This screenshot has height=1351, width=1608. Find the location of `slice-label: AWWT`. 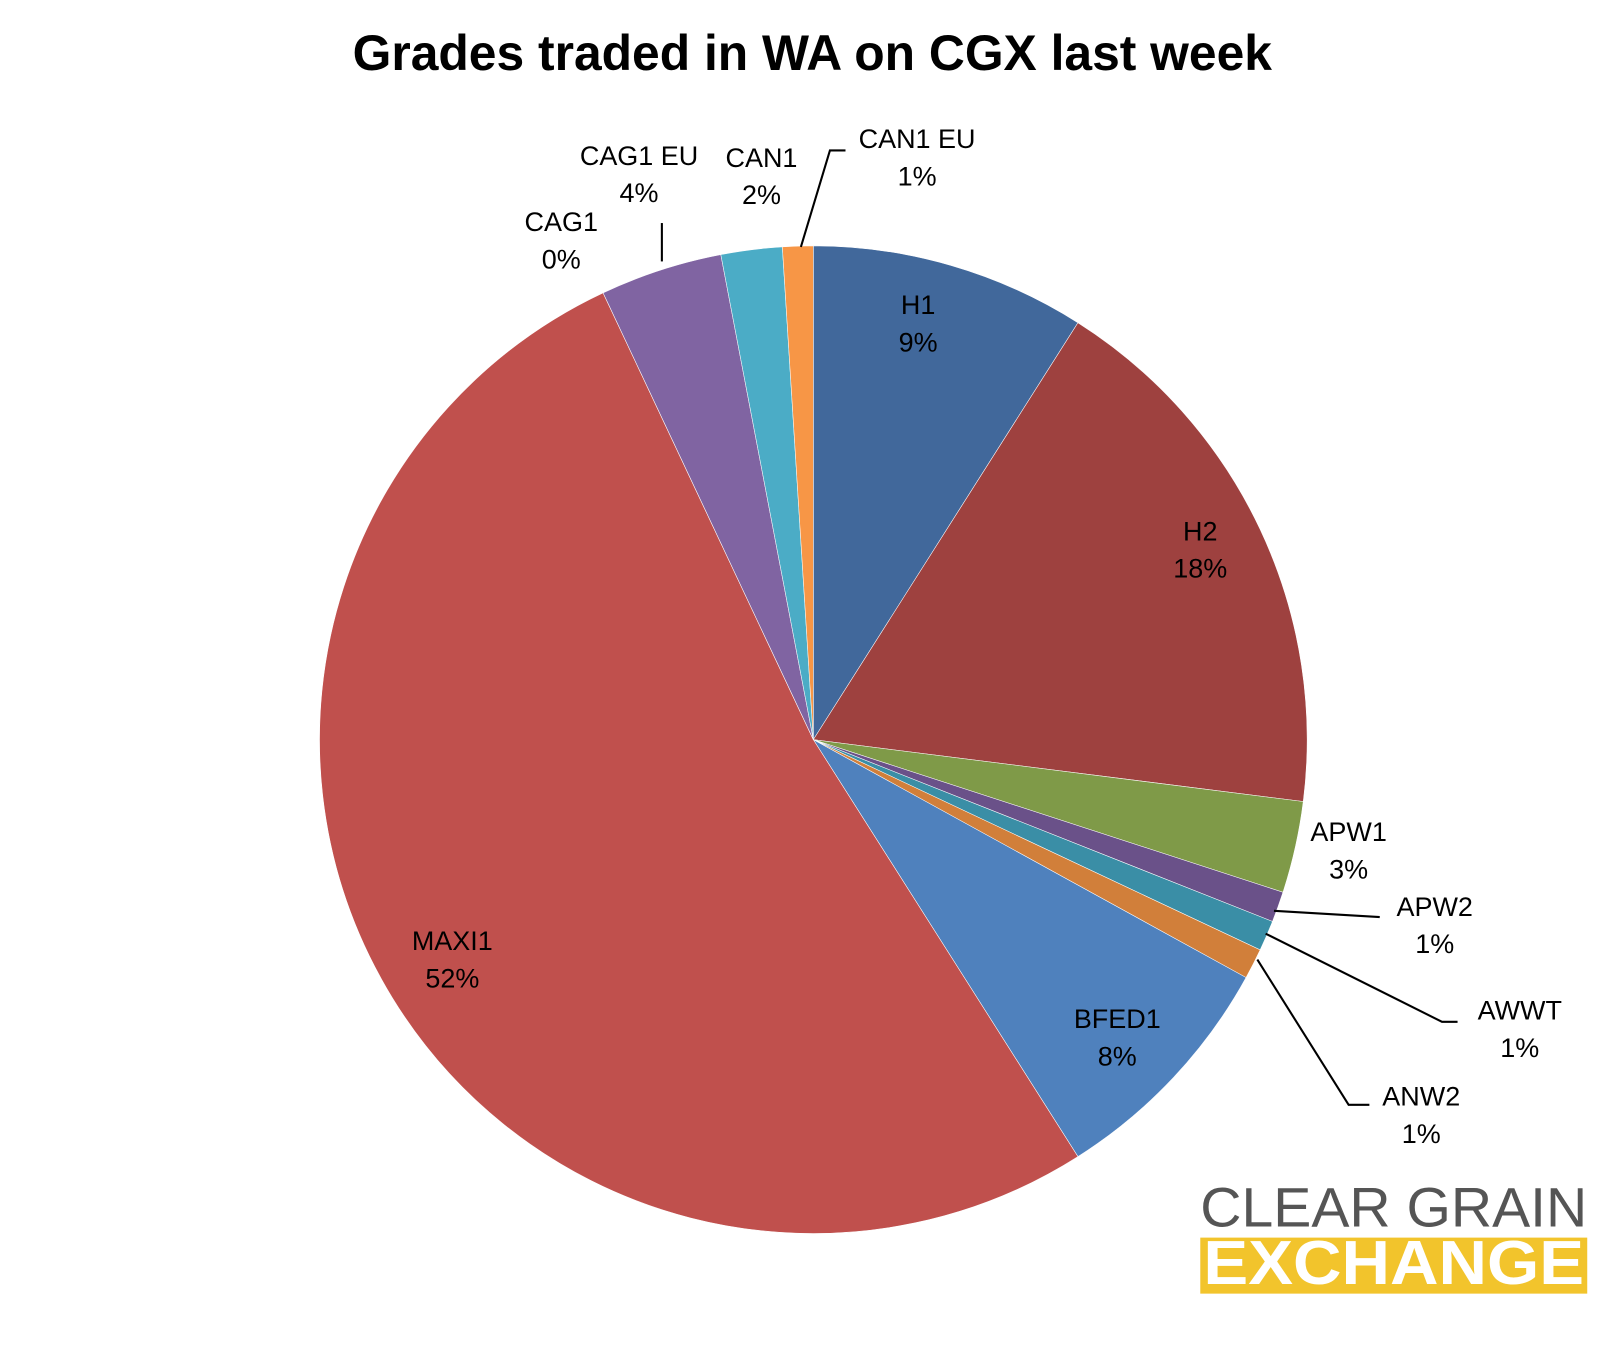

slice-label: AWWT is located at coordinates (1520, 1011).